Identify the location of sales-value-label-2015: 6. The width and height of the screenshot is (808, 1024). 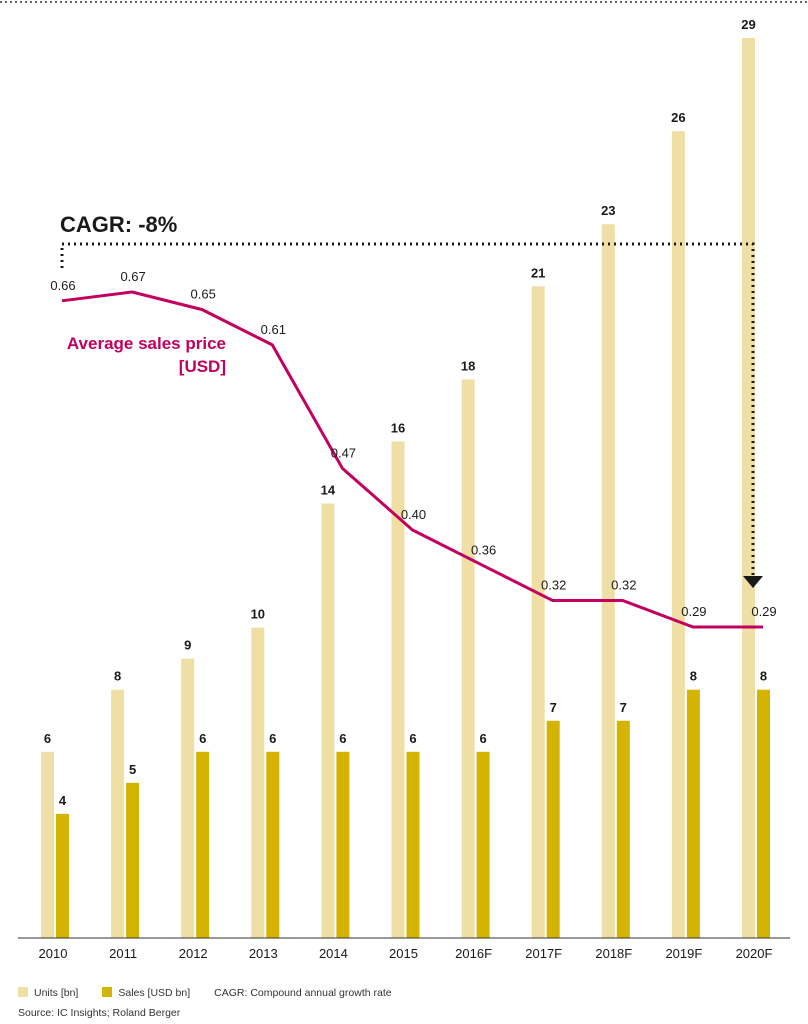
(412, 738).